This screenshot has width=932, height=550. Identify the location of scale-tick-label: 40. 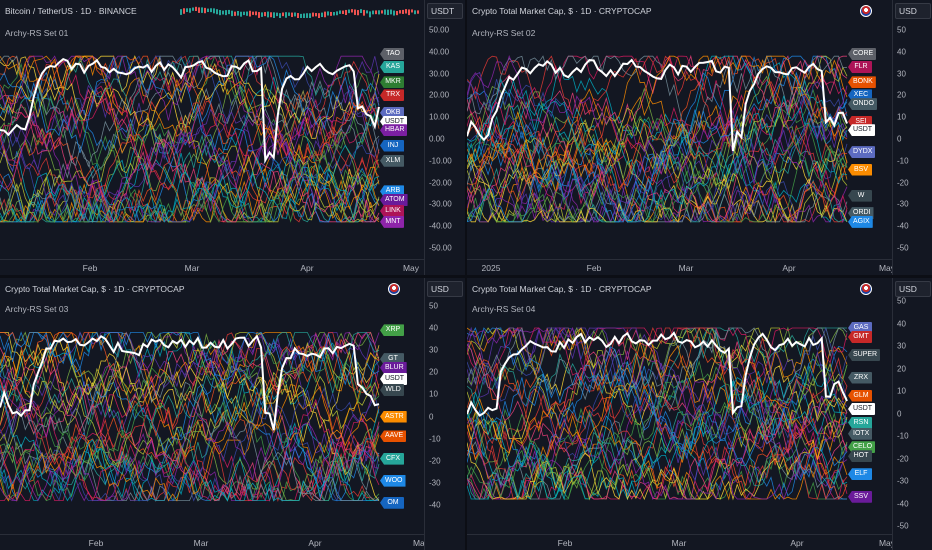
(901, 323).